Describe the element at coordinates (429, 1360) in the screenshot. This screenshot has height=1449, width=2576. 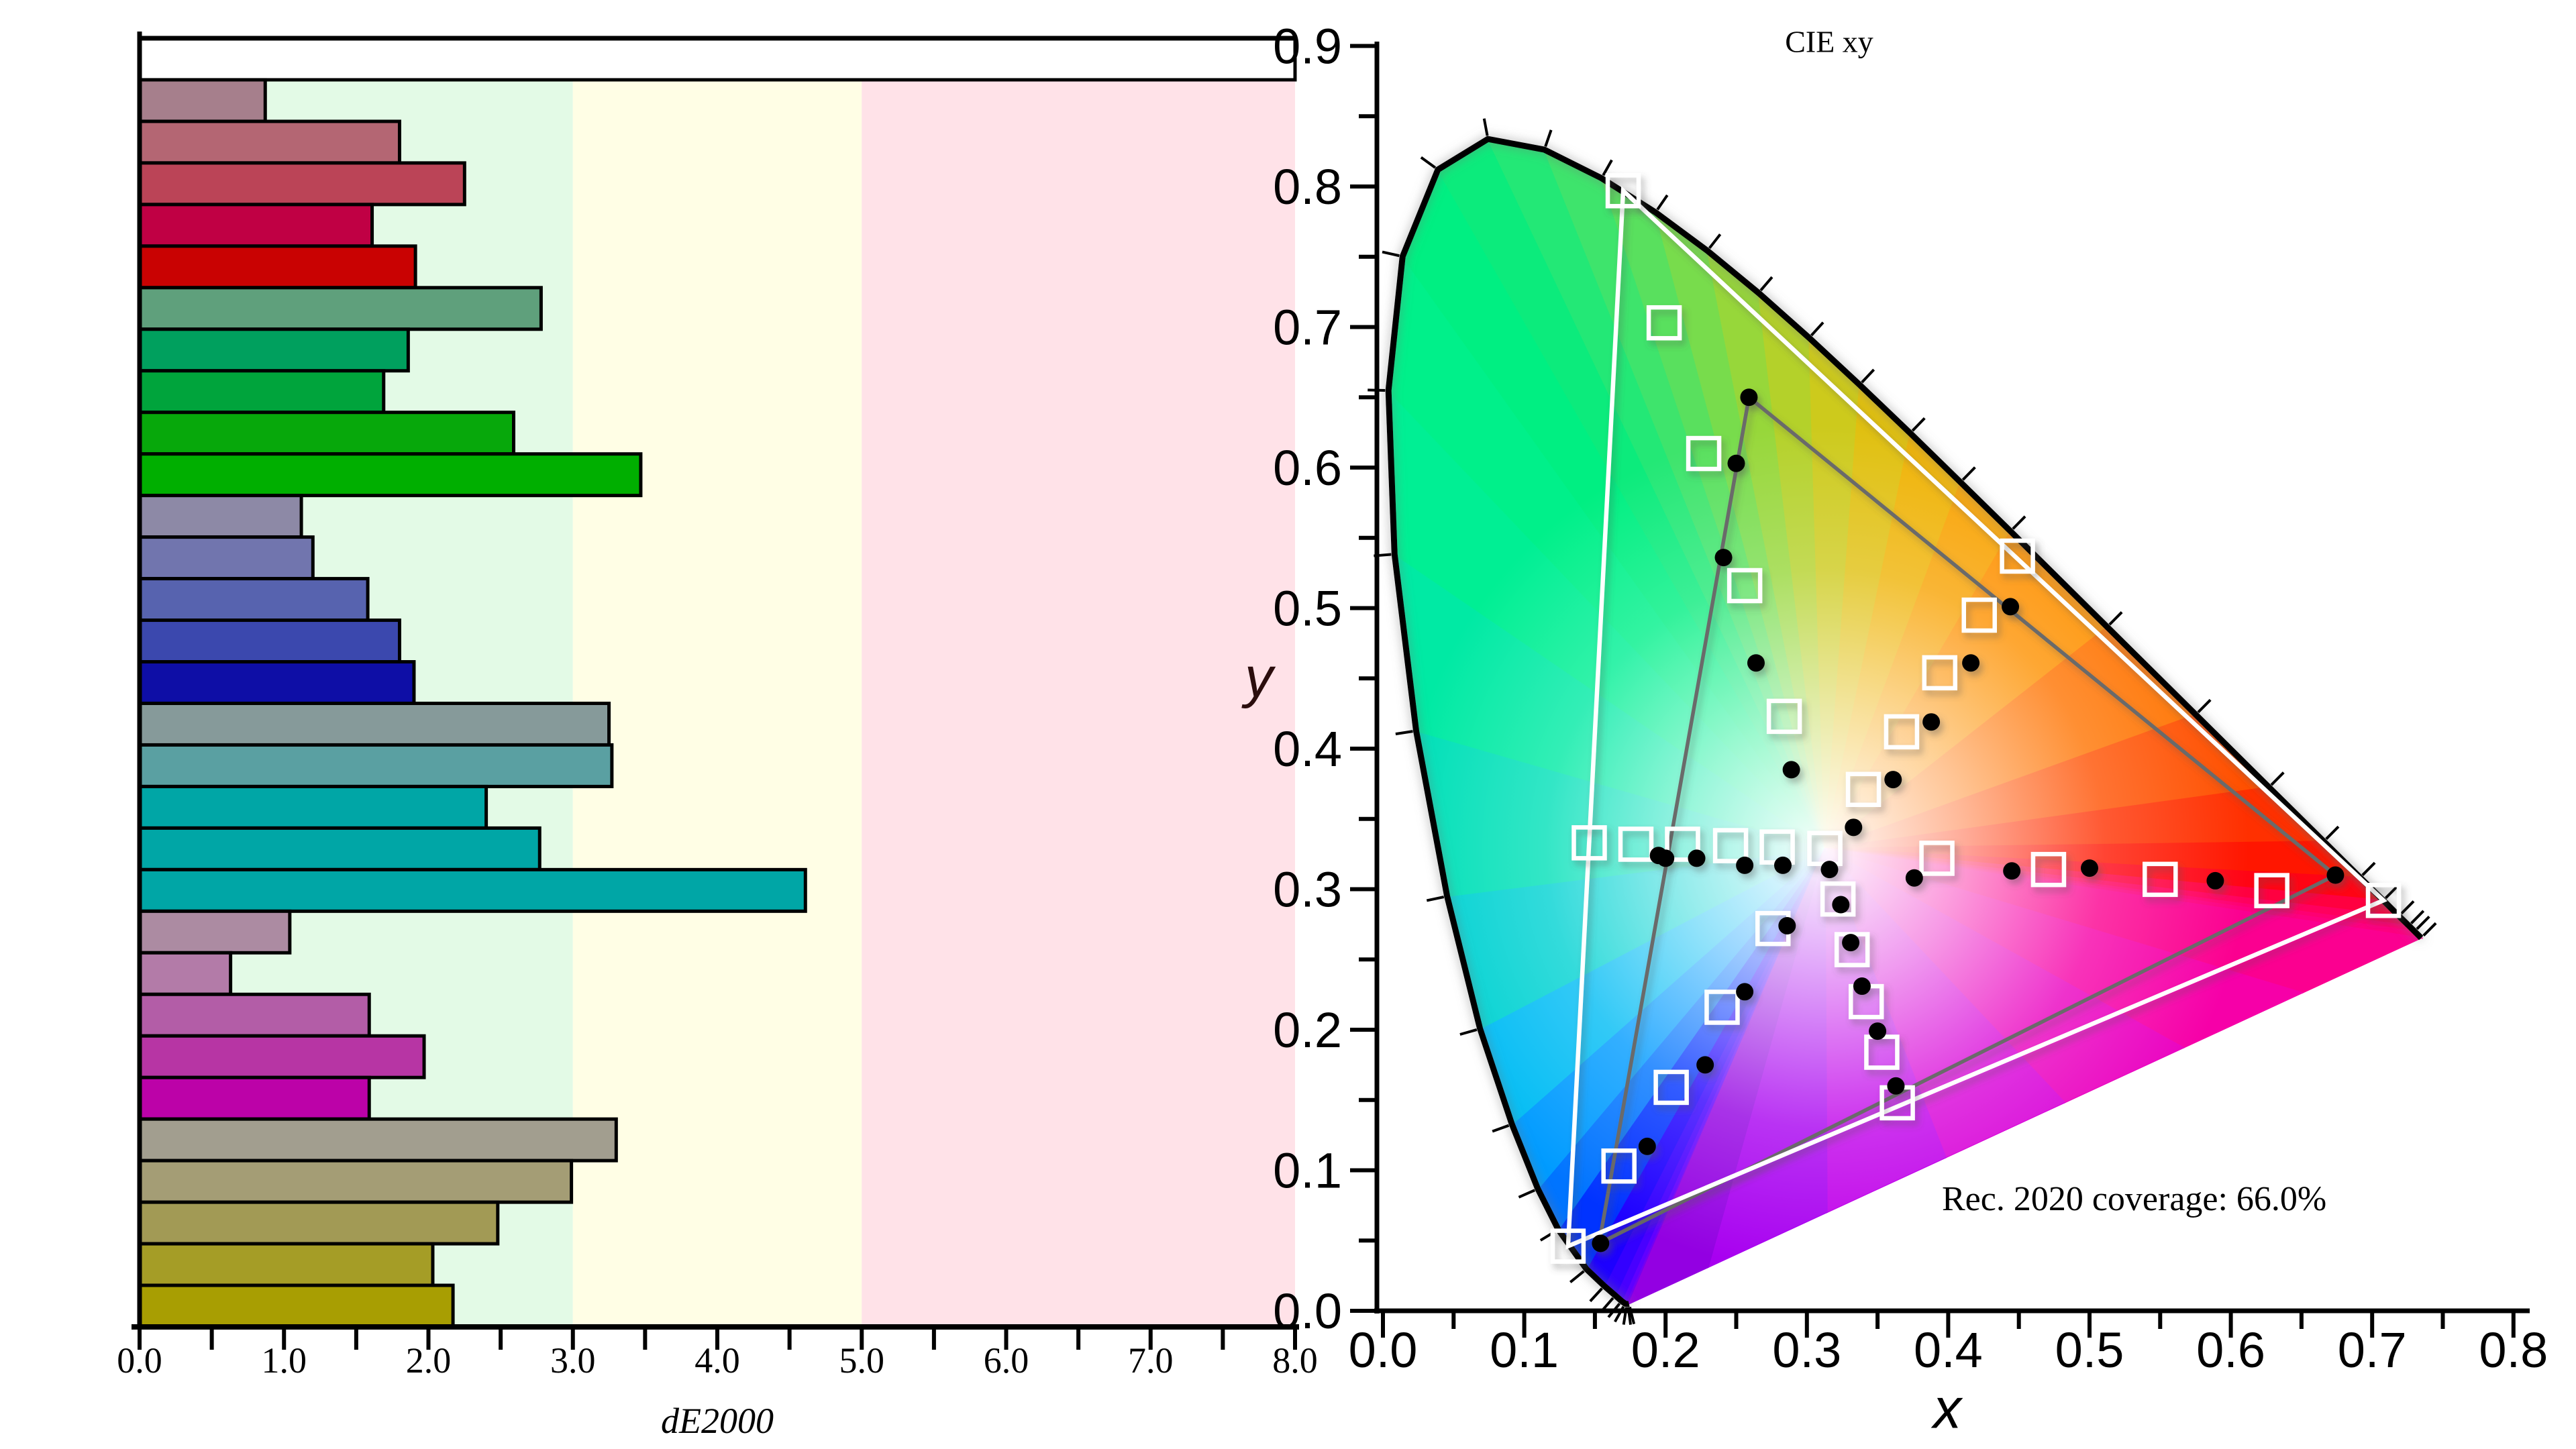
I see `bar-chart-tick-label: 2.0` at that location.